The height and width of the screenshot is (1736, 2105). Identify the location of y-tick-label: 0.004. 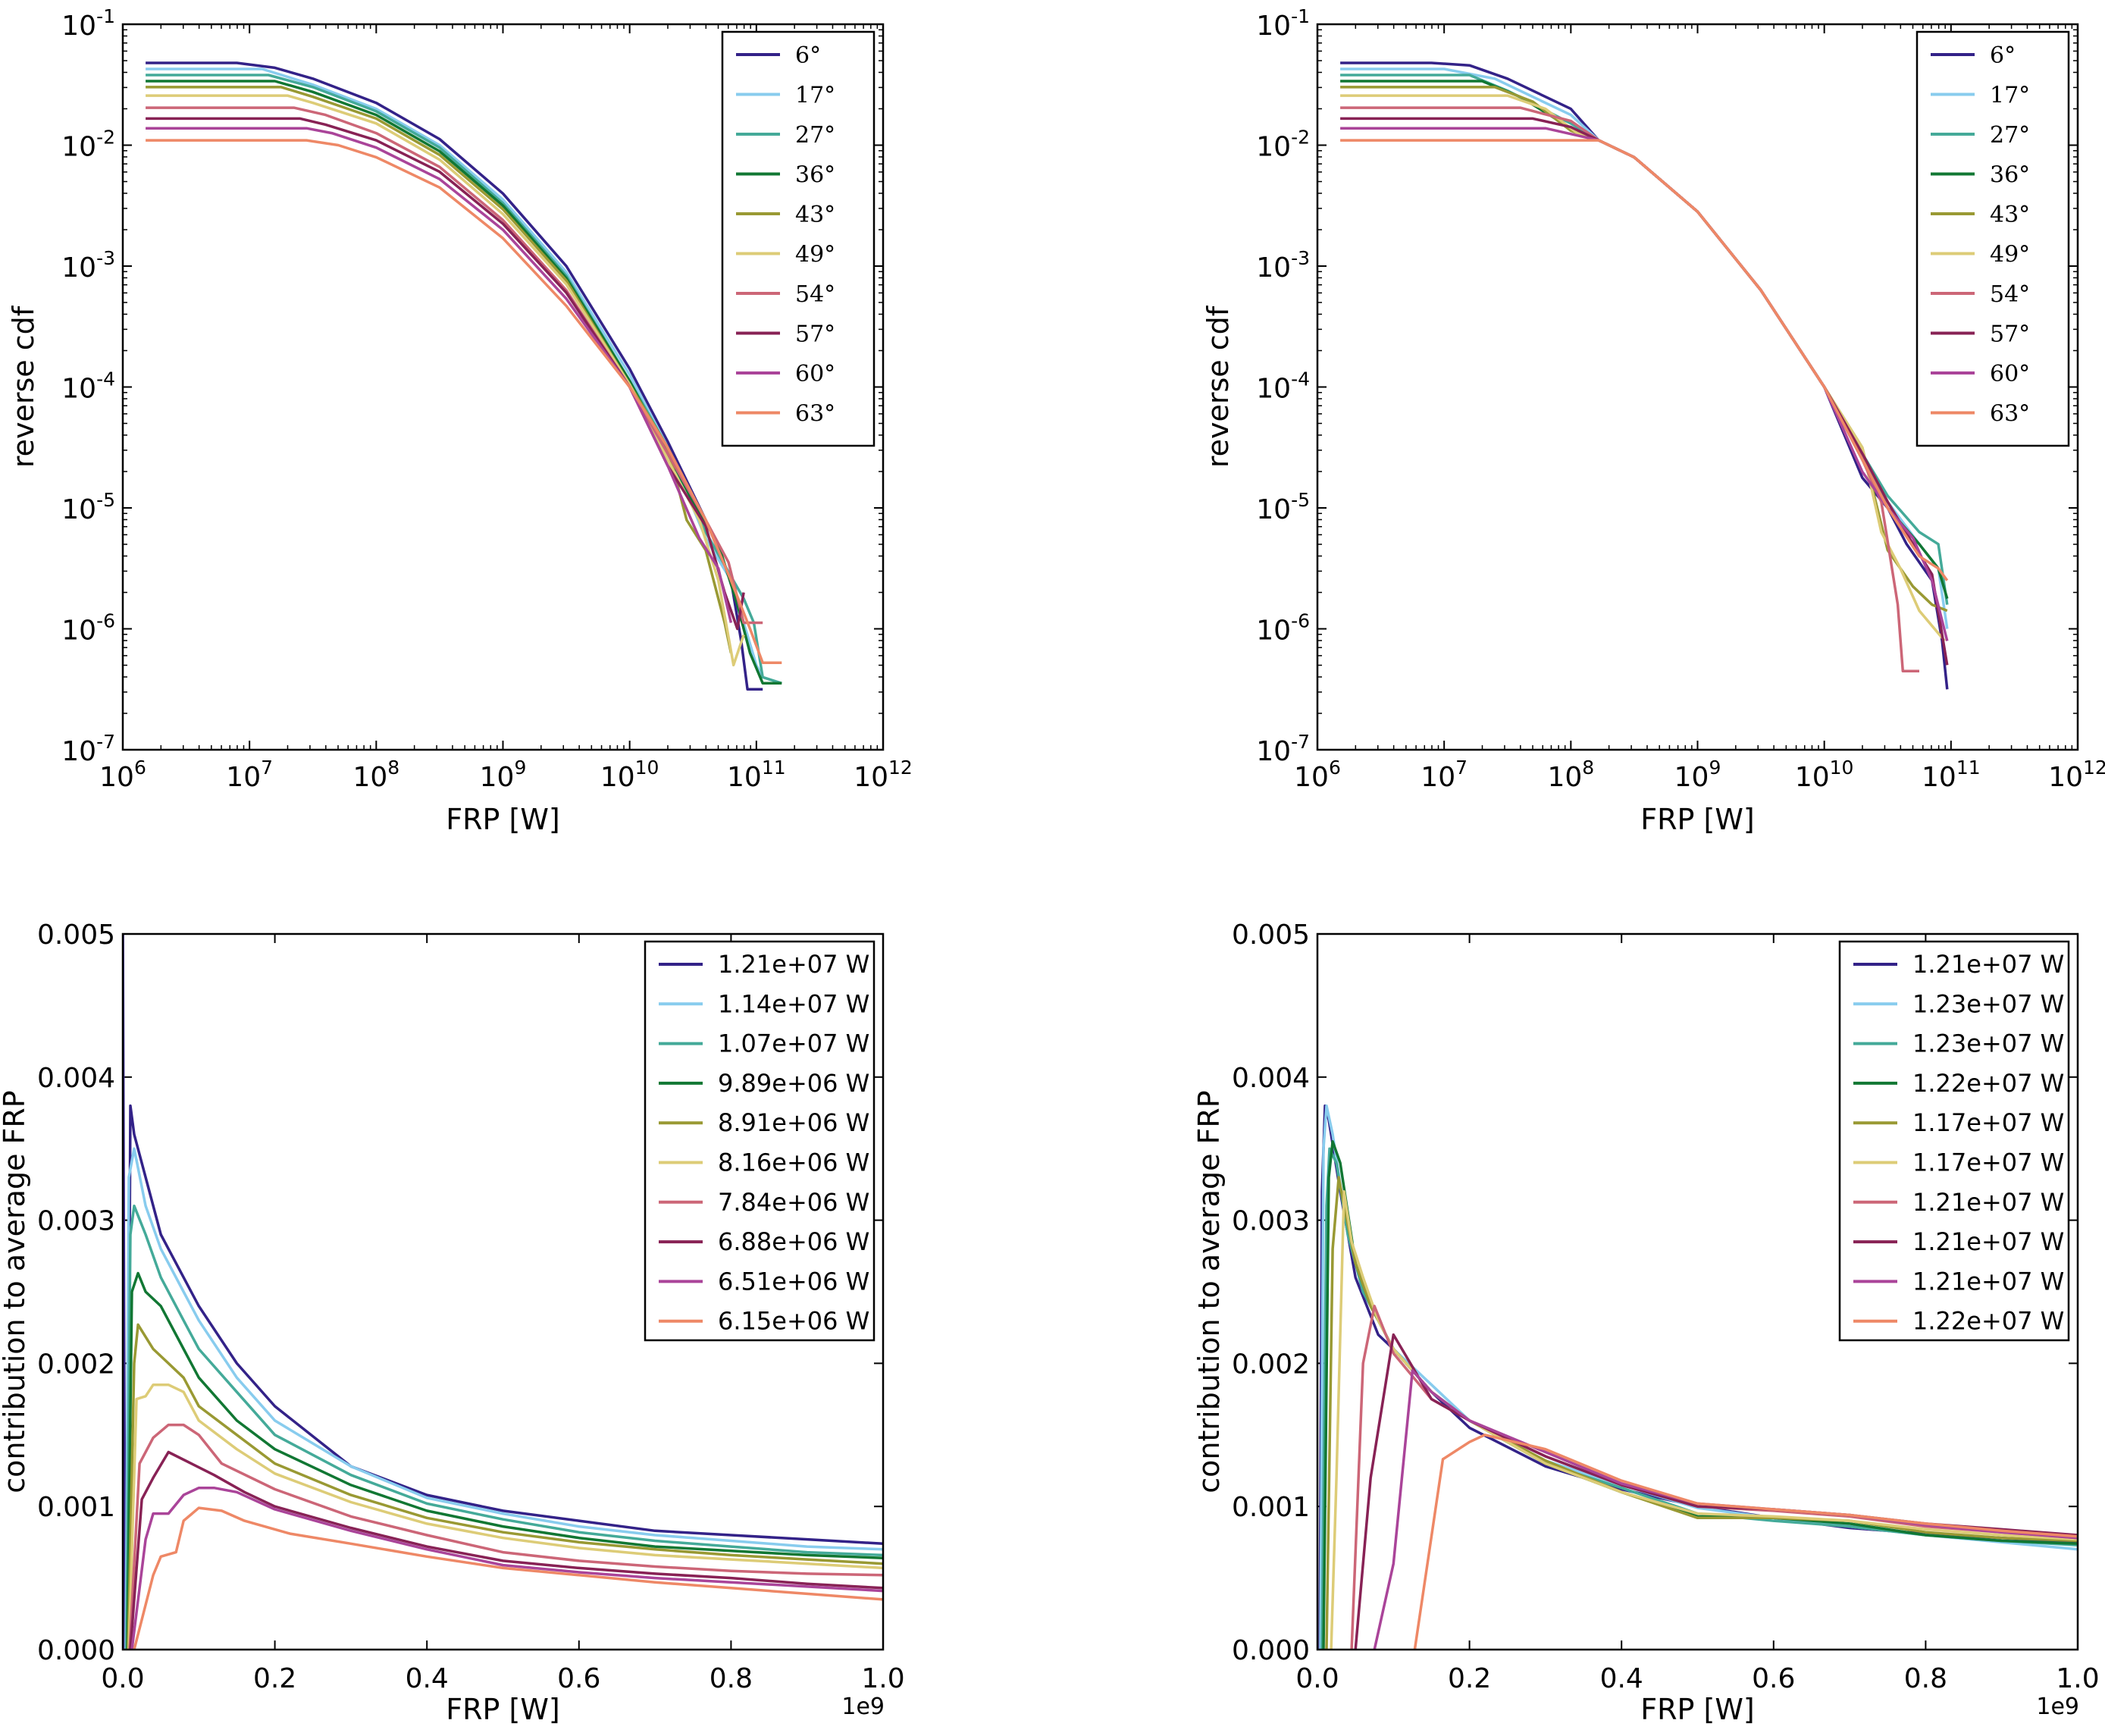
(1271, 1078).